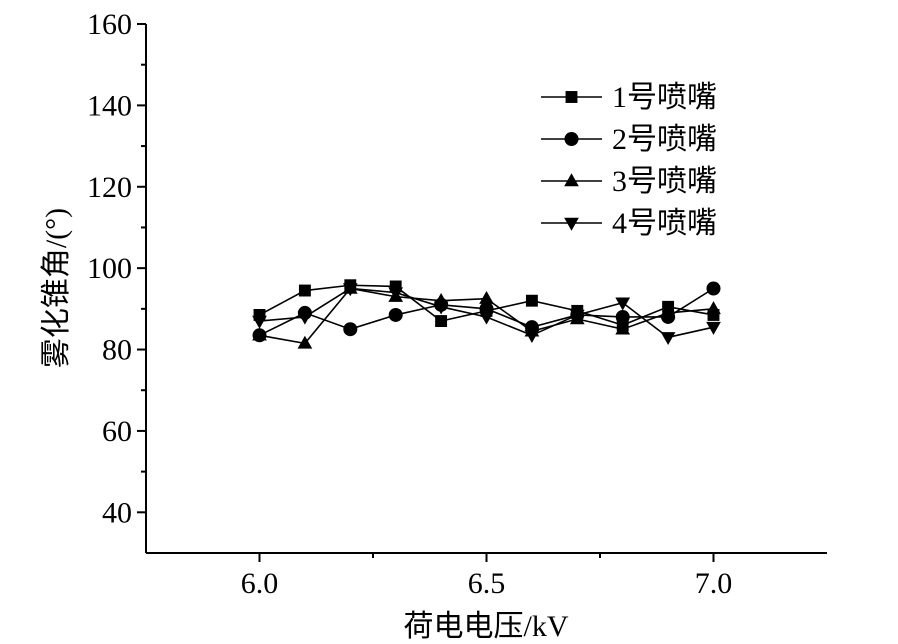 This screenshot has width=898, height=644. What do you see at coordinates (629, 160) in the screenshot?
I see `legend: 1号喷嘴 2号喷嘴 3号喷嘴 4号喷嘴` at bounding box center [629, 160].